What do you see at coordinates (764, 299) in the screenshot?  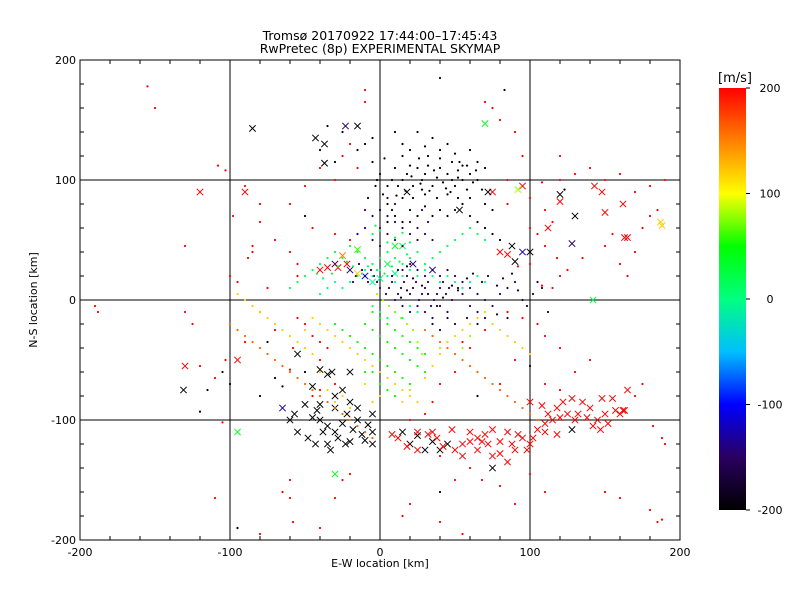 I see `colorbar-ticks: -200 -100 0 100 200` at bounding box center [764, 299].